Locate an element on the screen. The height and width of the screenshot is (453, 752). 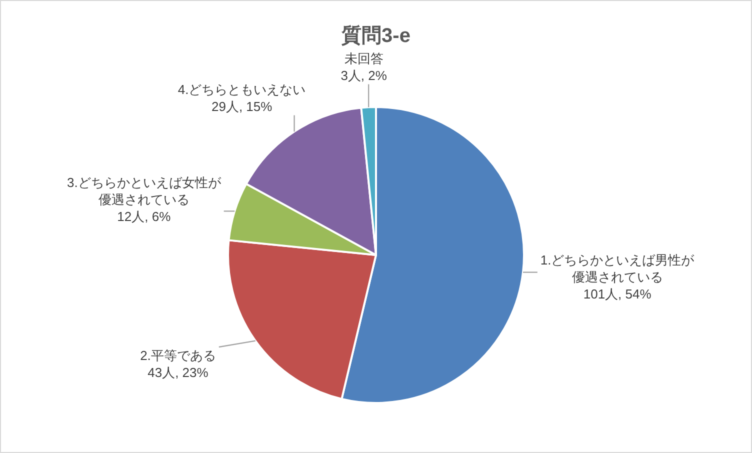
slice-label: 3.どちらかといえば女性が優遇されている is located at coordinates (144, 190).